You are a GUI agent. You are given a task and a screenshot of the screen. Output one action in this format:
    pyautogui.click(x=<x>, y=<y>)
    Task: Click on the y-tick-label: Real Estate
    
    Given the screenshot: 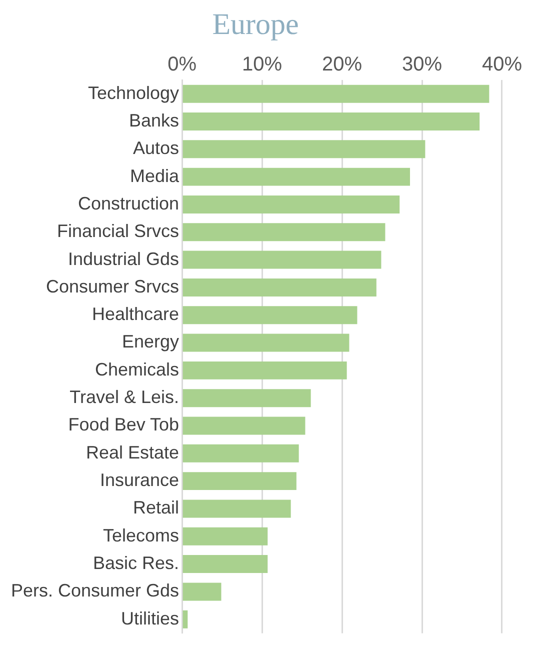 What is the action you would take?
    pyautogui.click(x=133, y=452)
    